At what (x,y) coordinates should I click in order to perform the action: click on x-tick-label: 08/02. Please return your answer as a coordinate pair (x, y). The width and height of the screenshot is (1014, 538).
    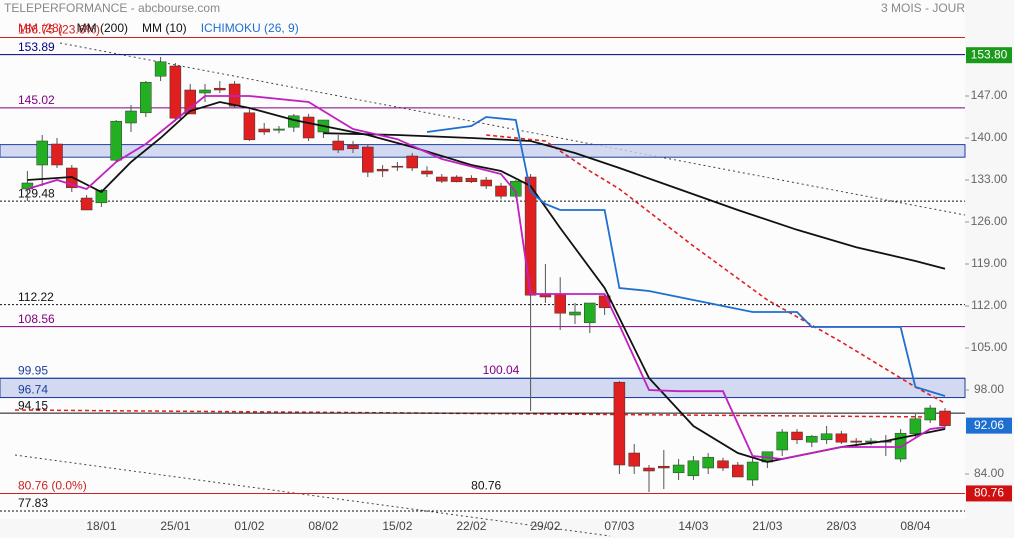
    Looking at the image, I should click on (323, 526).